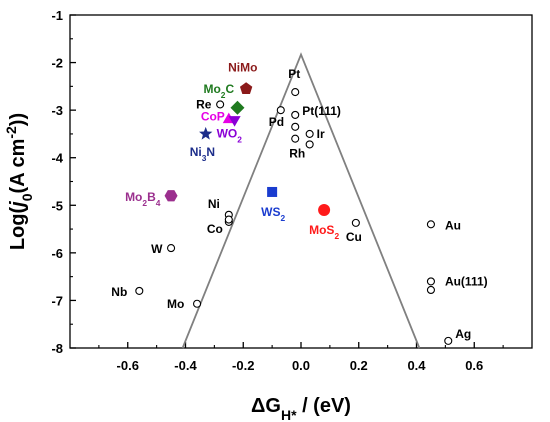 The width and height of the screenshot is (550, 422). I want to click on label-pd: Pd, so click(276, 122).